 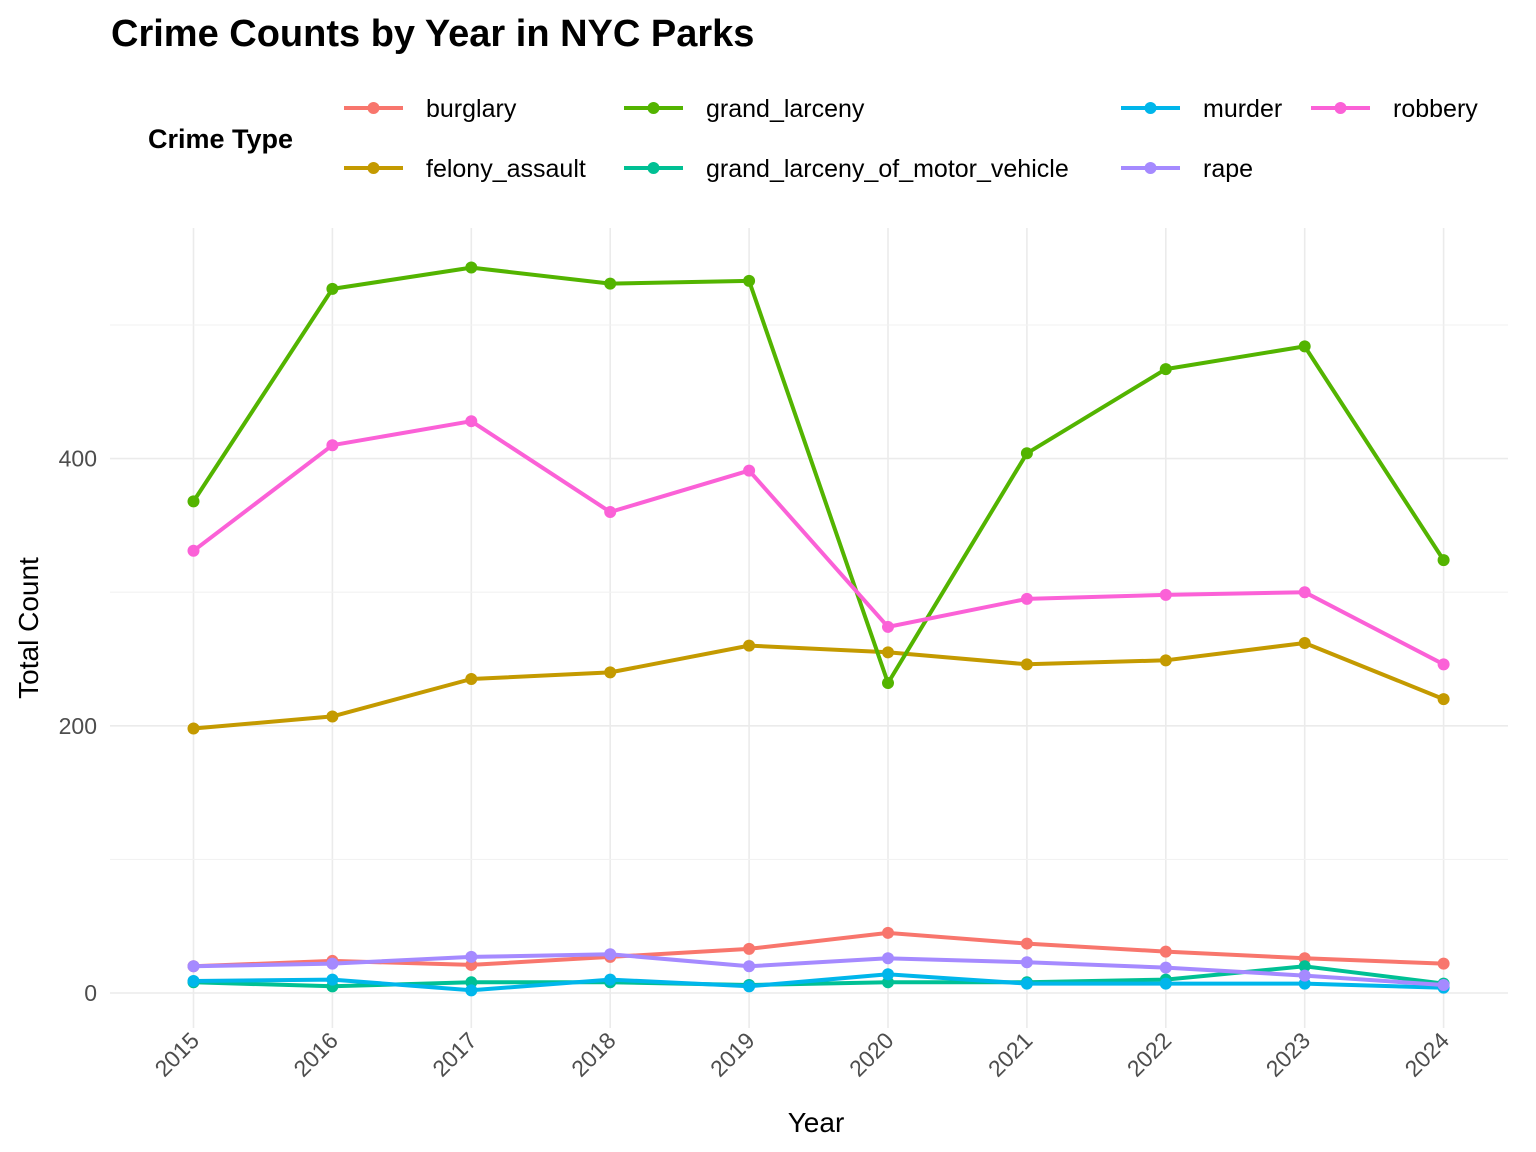 What do you see at coordinates (1288, 1054) in the screenshot?
I see `x-tick-label: 2023` at bounding box center [1288, 1054].